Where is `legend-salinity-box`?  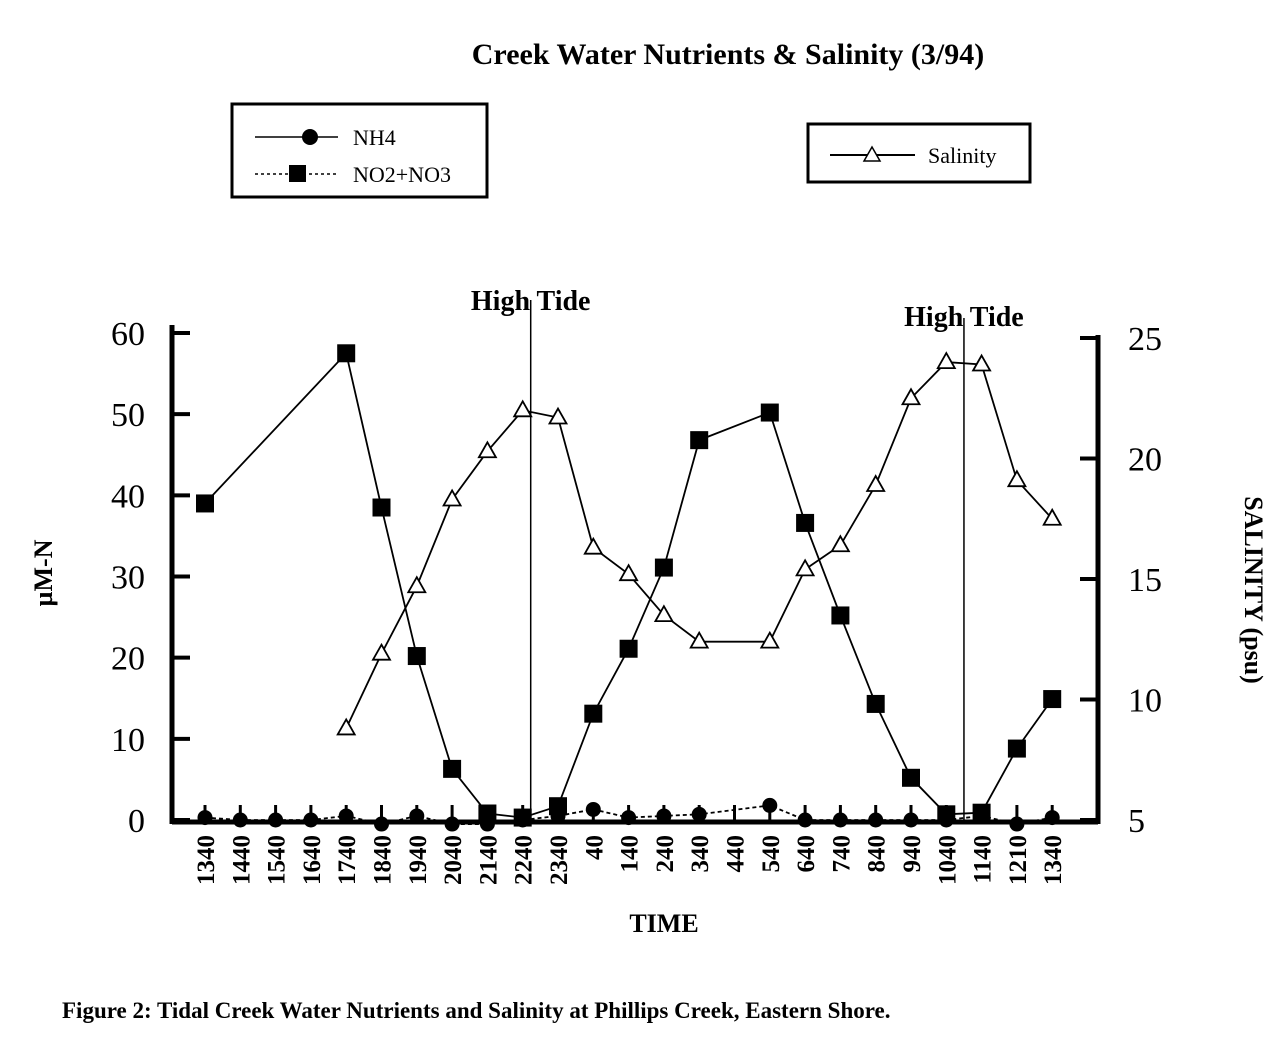
legend-salinity-box is located at coordinates (919, 153).